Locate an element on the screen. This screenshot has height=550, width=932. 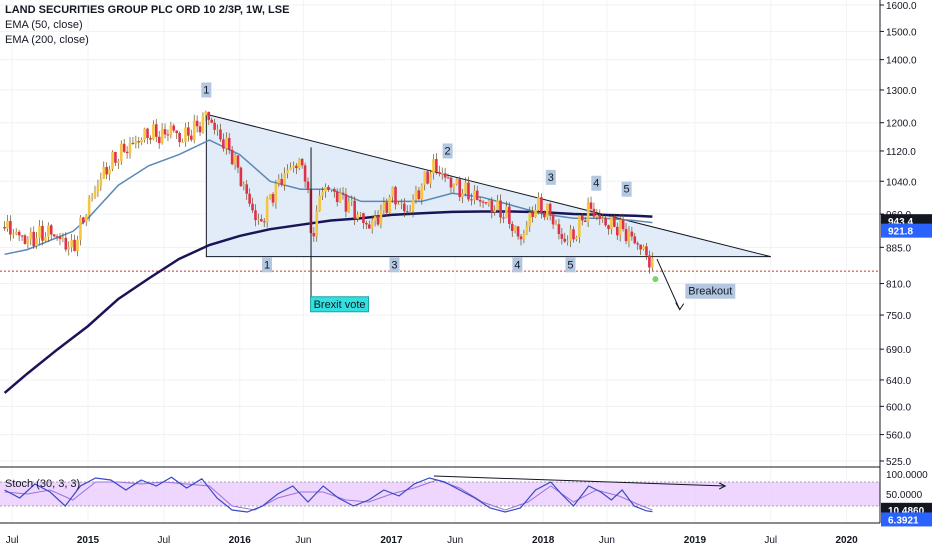
stoch-band-fill is located at coordinates (440, 494).